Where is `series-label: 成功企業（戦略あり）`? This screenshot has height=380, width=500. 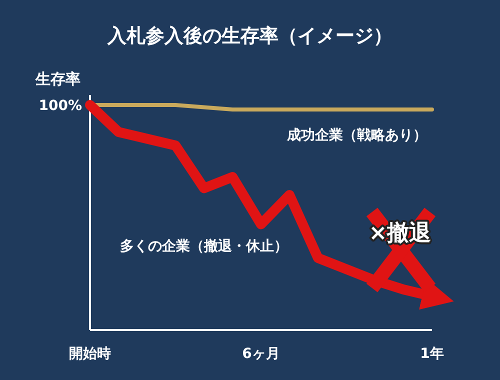 series-label: 成功企業（戦略あり） is located at coordinates (356, 136).